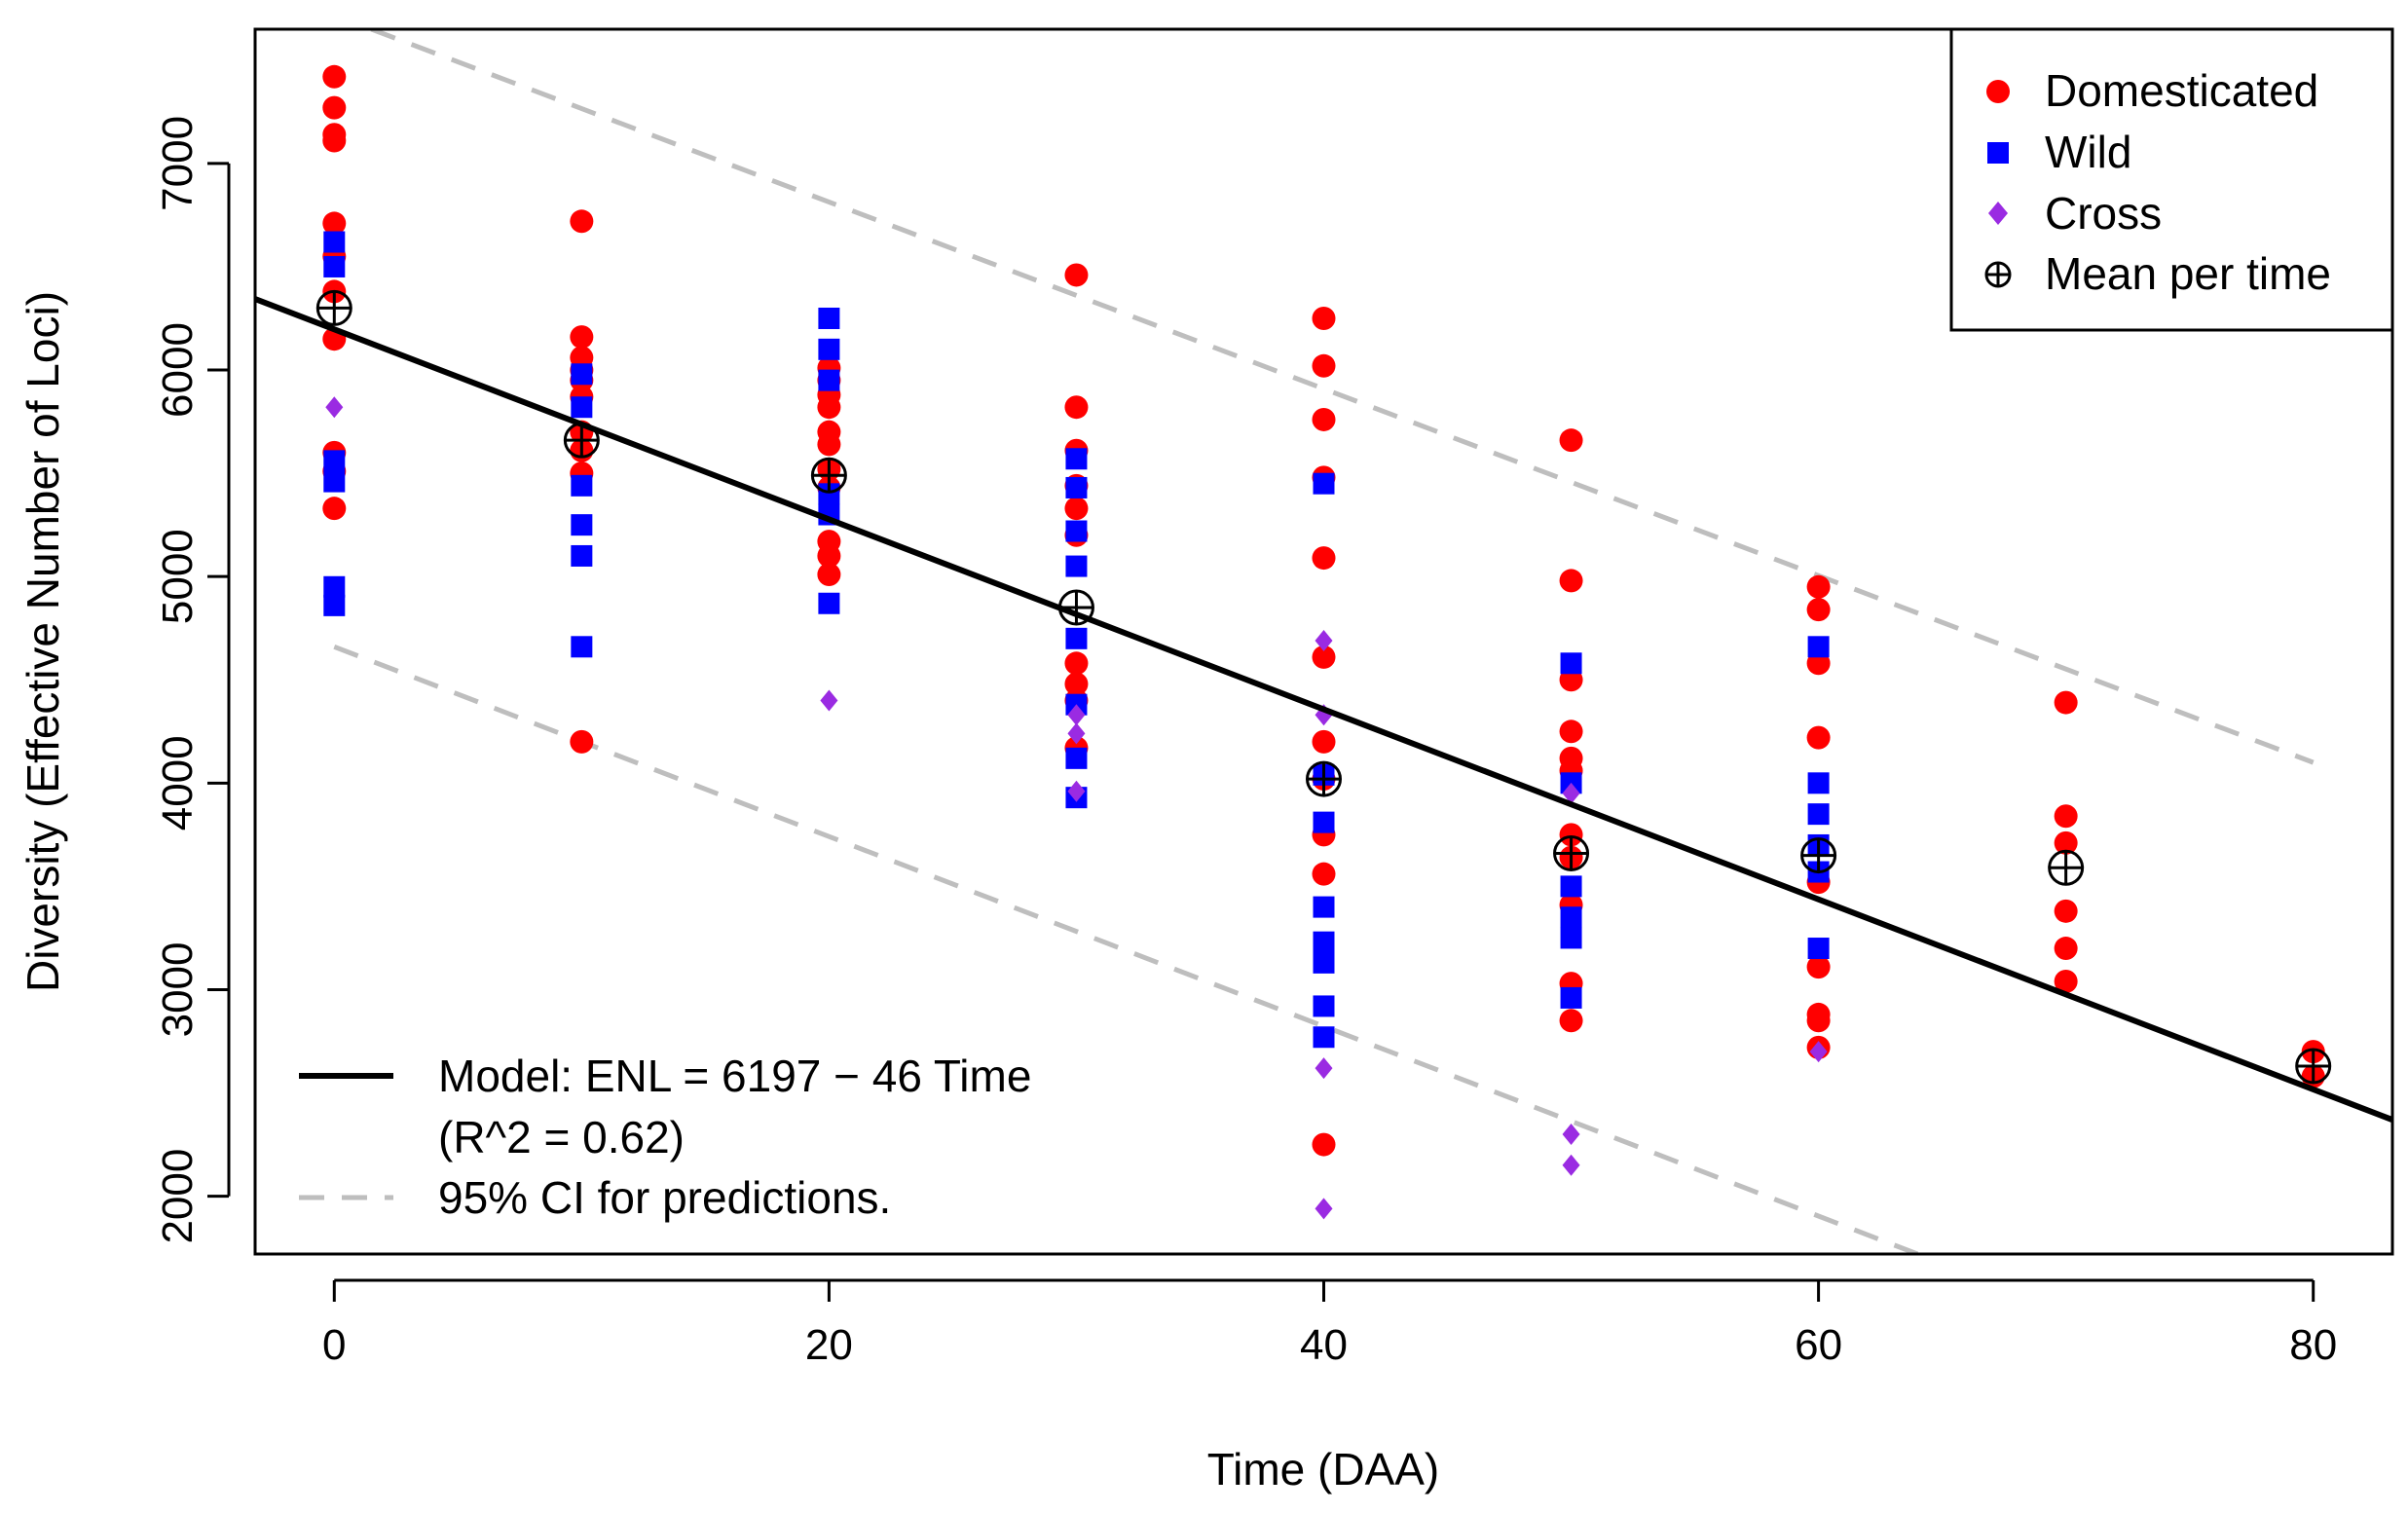 This screenshot has height=1513, width=2408. Describe the element at coordinates (178, 370) in the screenshot. I see `y-tick-label: 6000` at that location.